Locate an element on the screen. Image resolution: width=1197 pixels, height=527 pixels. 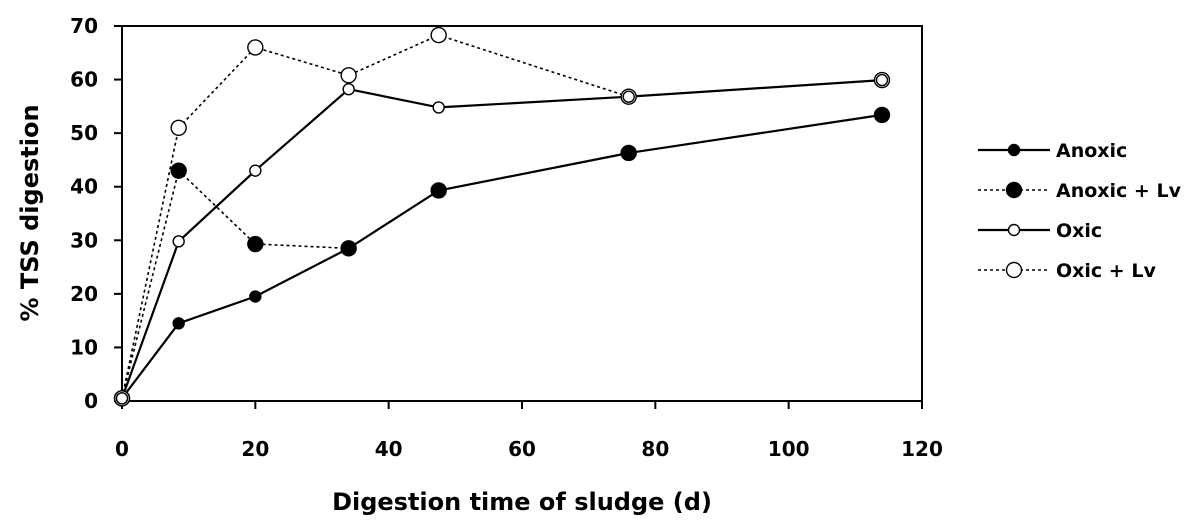
x-tick-label: 20 is located at coordinates (255, 449).